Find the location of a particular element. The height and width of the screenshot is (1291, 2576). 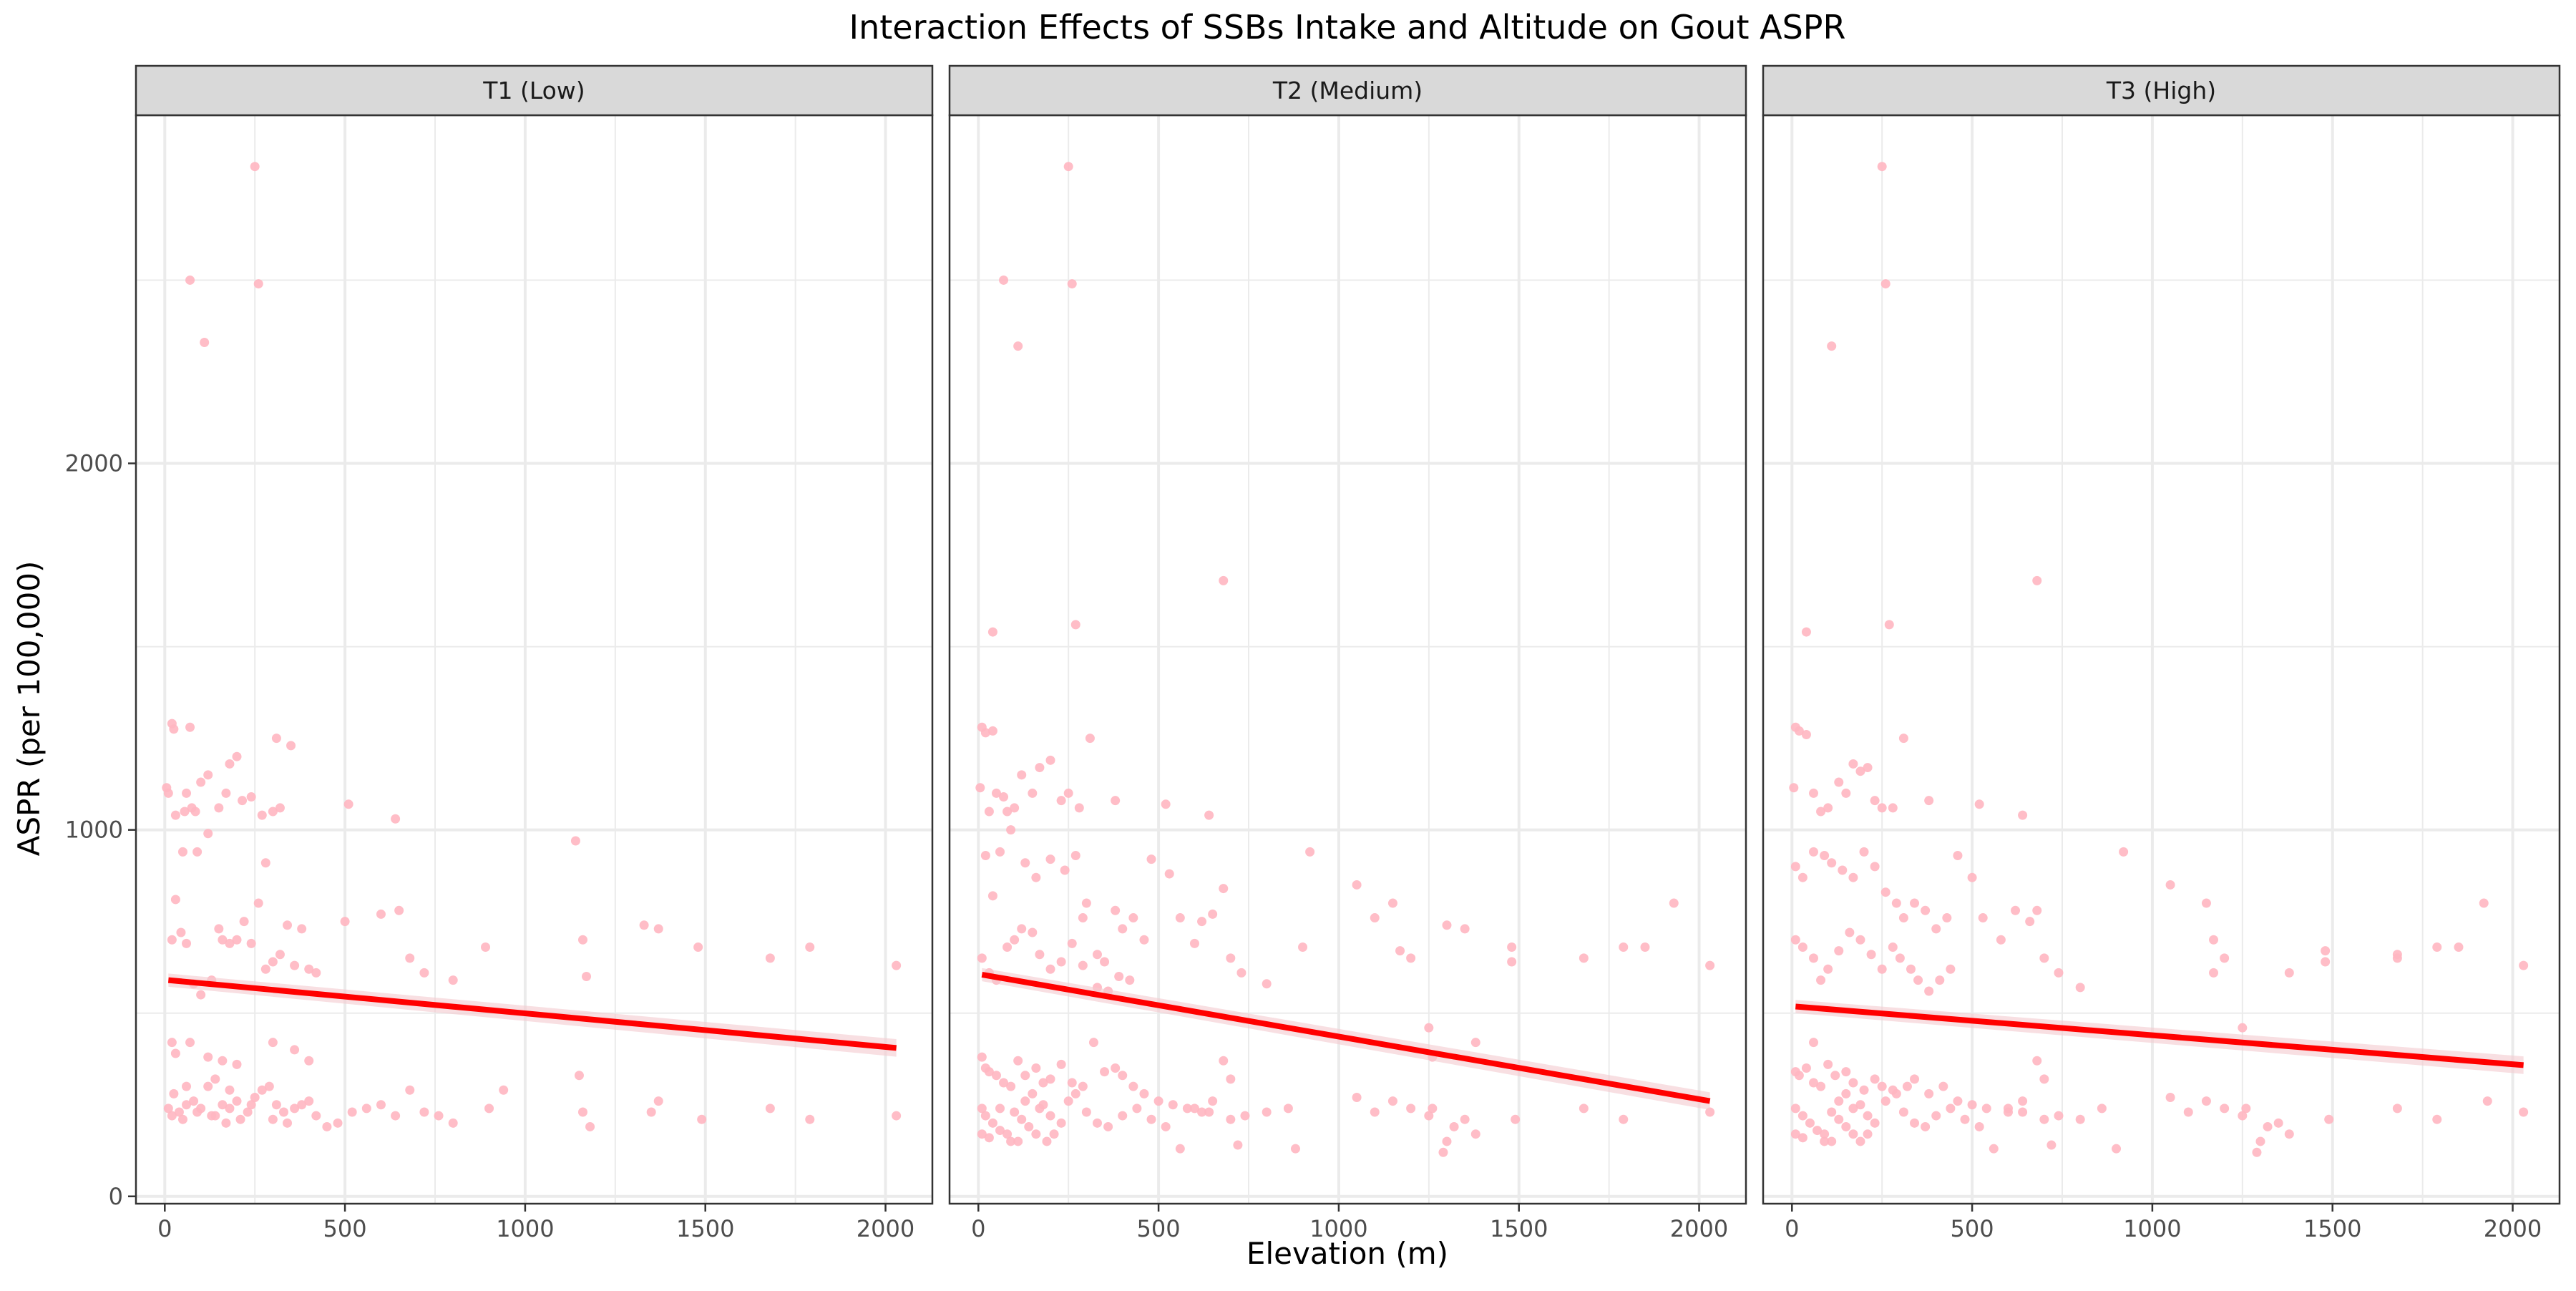

facet-strip-label: T2 (Medium) is located at coordinates (1347, 90).